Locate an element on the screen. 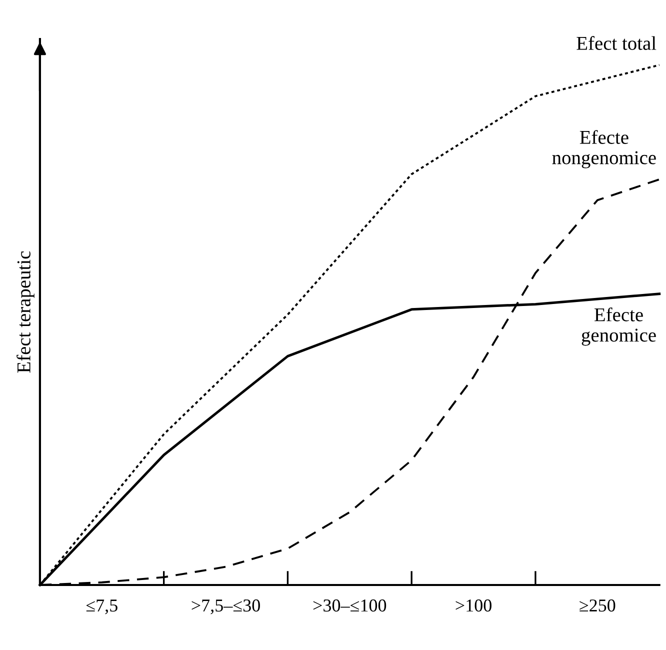  series-label: Efect total is located at coordinates (616, 43).